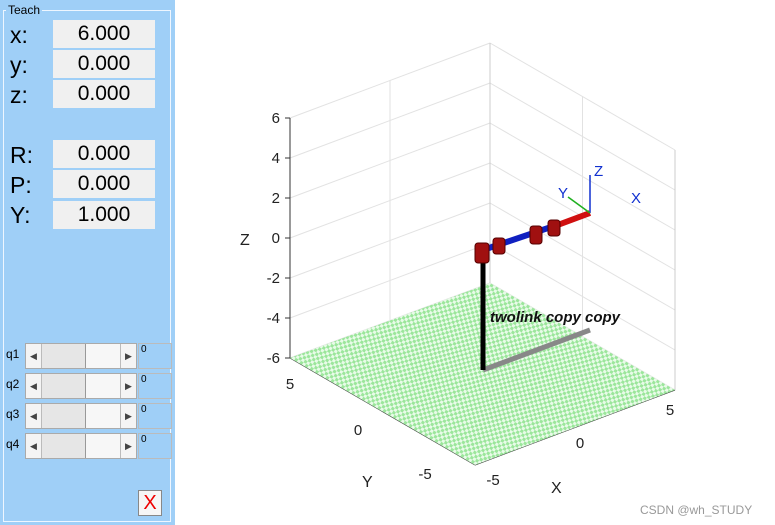 The image size is (775, 525). Describe the element at coordinates (273, 278) in the screenshot. I see `z-tick-label: -2` at that location.